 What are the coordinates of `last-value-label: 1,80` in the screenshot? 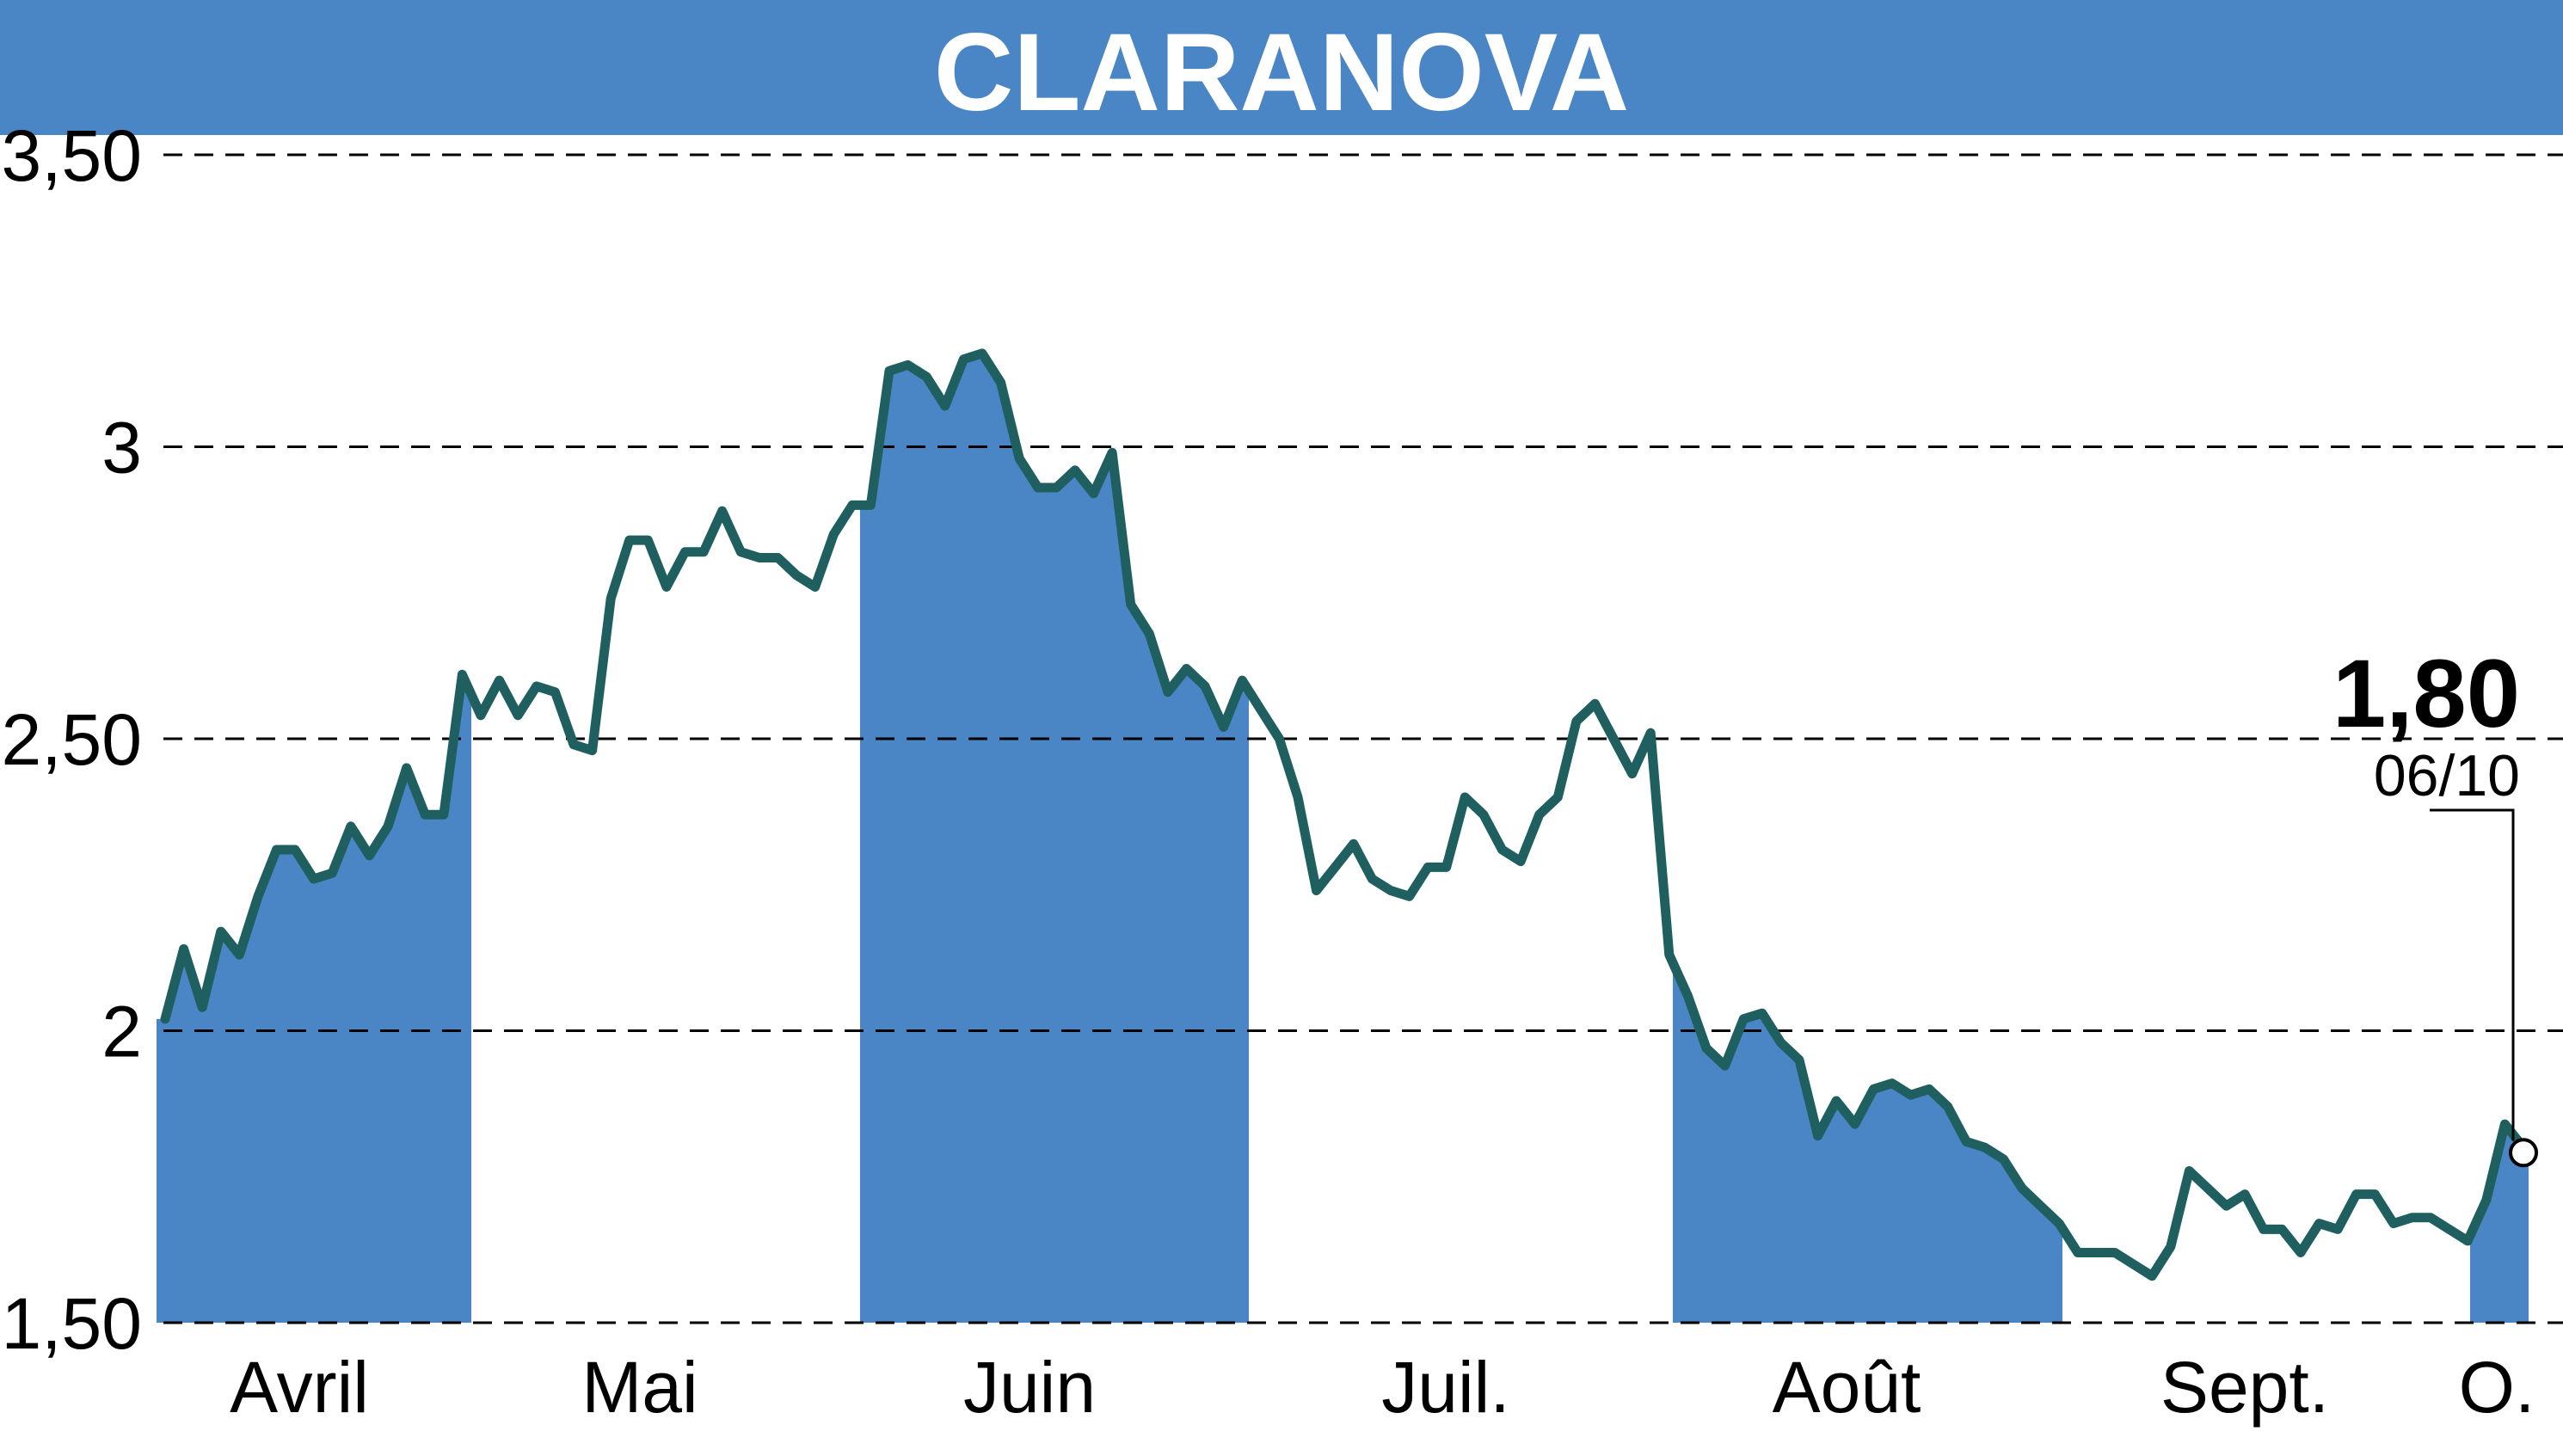 It's located at (2426, 694).